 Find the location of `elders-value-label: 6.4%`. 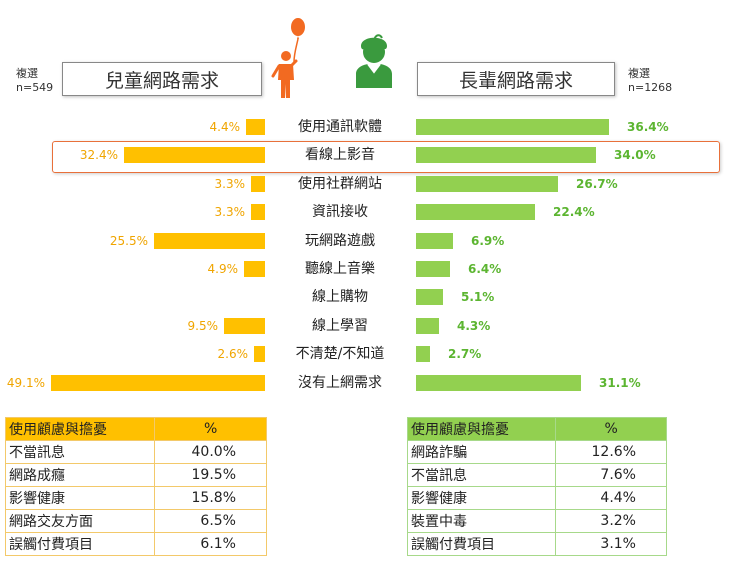

elders-value-label: 6.4% is located at coordinates (485, 269).